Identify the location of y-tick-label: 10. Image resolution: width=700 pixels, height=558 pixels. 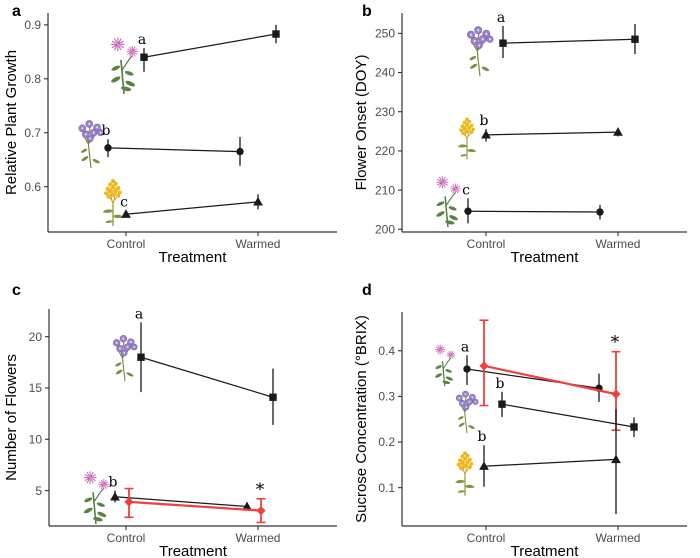
(36, 440).